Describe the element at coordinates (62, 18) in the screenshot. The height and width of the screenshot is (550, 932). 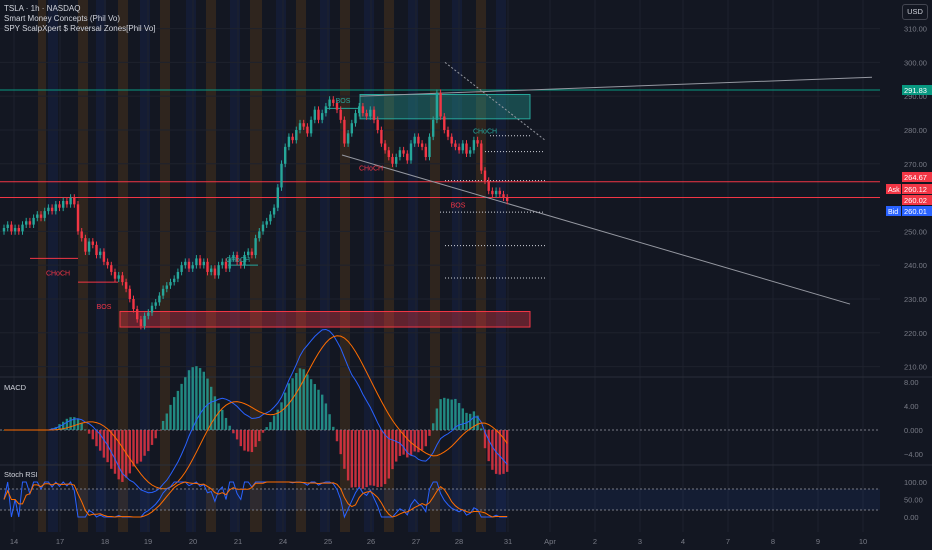
I see `indicator-smc-label: Smart Money Concepts (Phil Vo)` at that location.